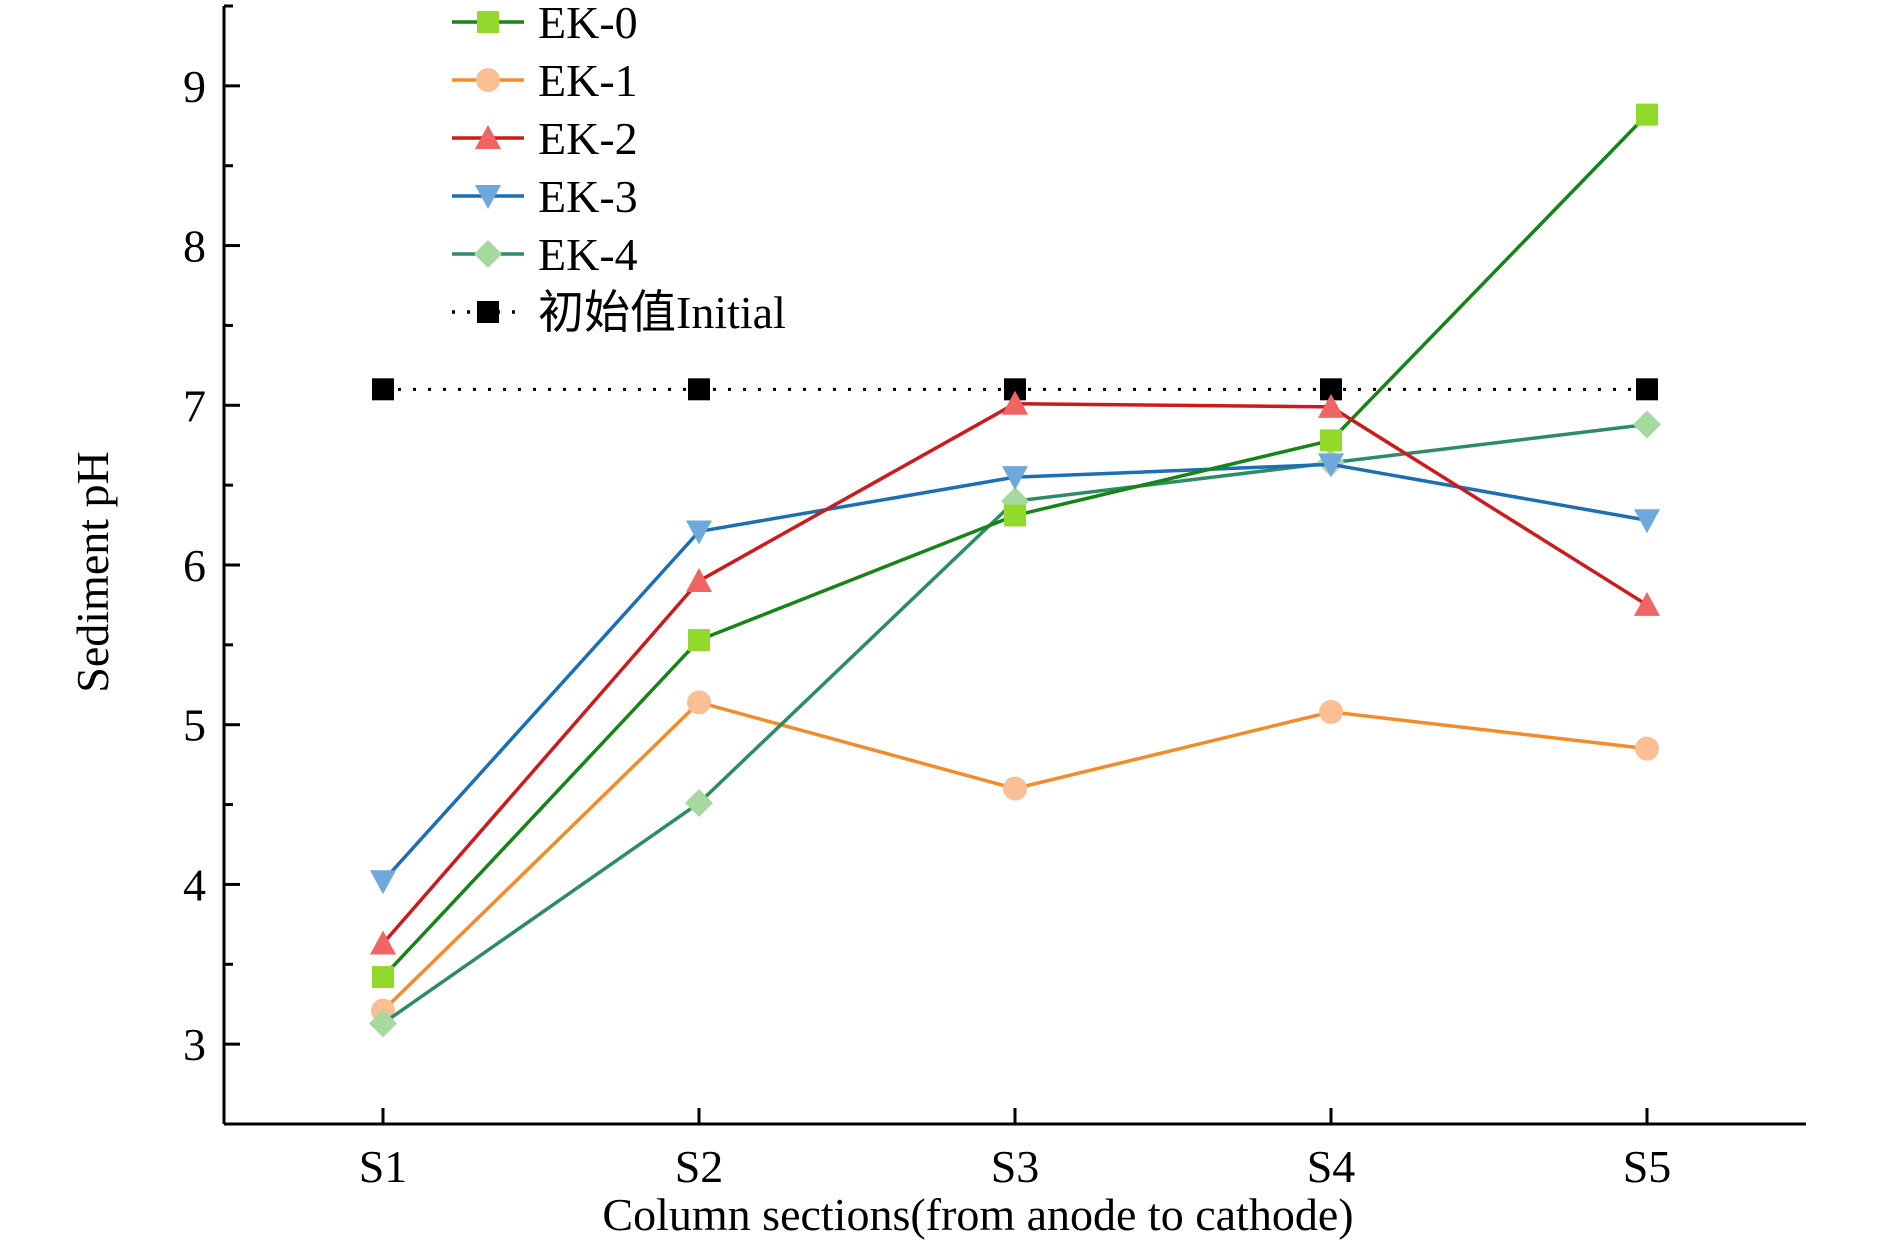  What do you see at coordinates (588, 196) in the screenshot?
I see `legend-label: EK-3` at bounding box center [588, 196].